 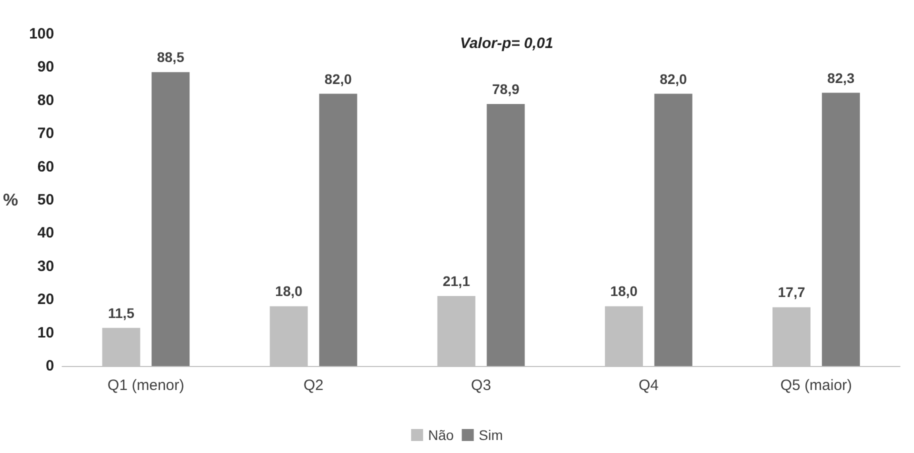 I want to click on y-tick-label: 20, so click(x=45, y=299).